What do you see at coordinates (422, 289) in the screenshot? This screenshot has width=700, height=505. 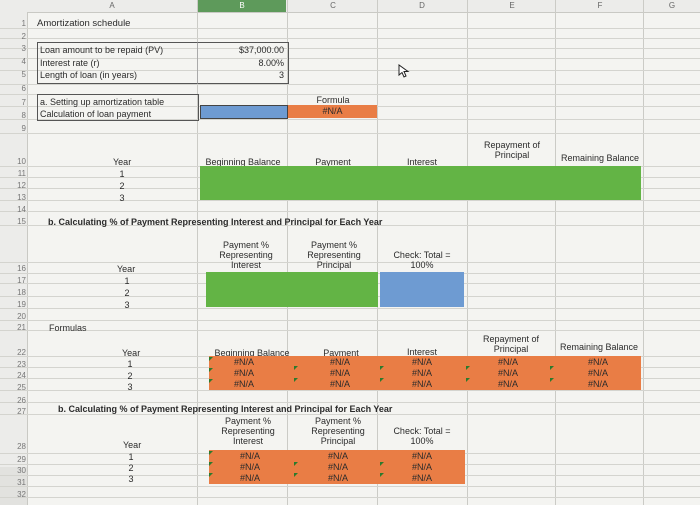 I see `check-input-range` at bounding box center [422, 289].